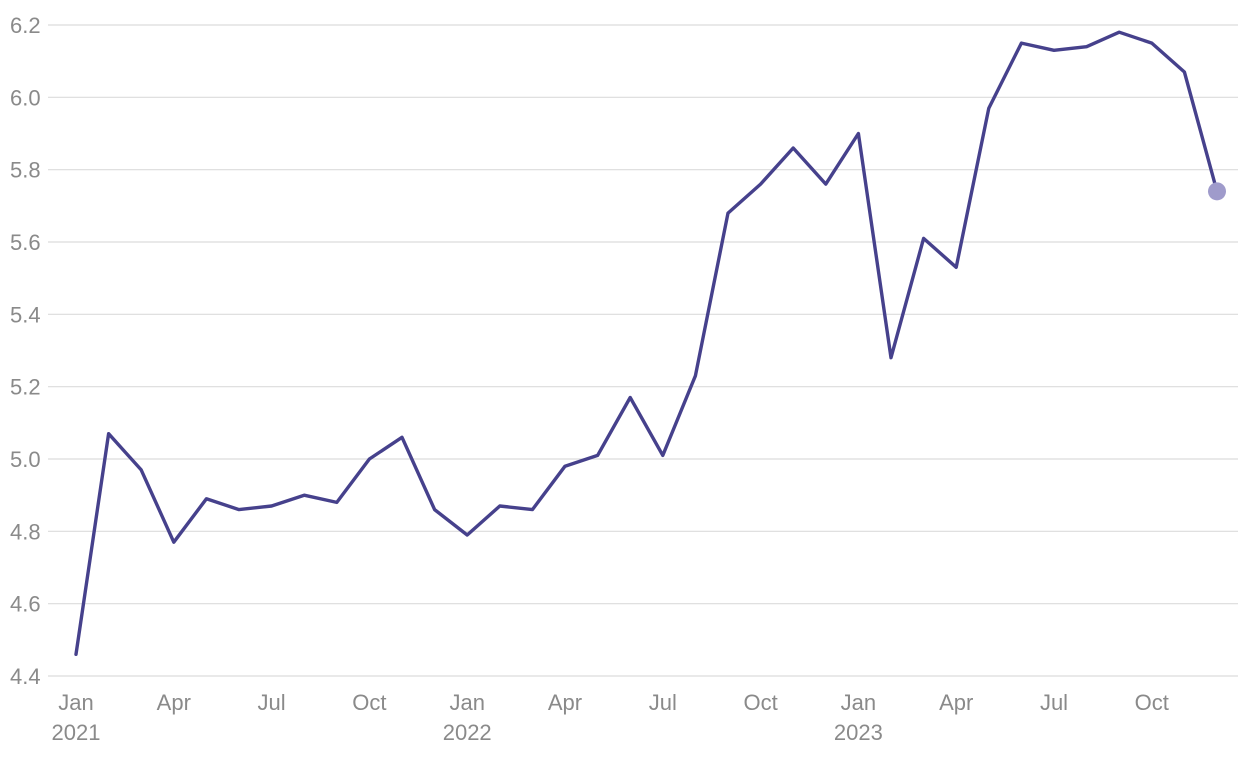  Describe the element at coordinates (25, 531) in the screenshot. I see `y-tick-label: 4.8` at that location.